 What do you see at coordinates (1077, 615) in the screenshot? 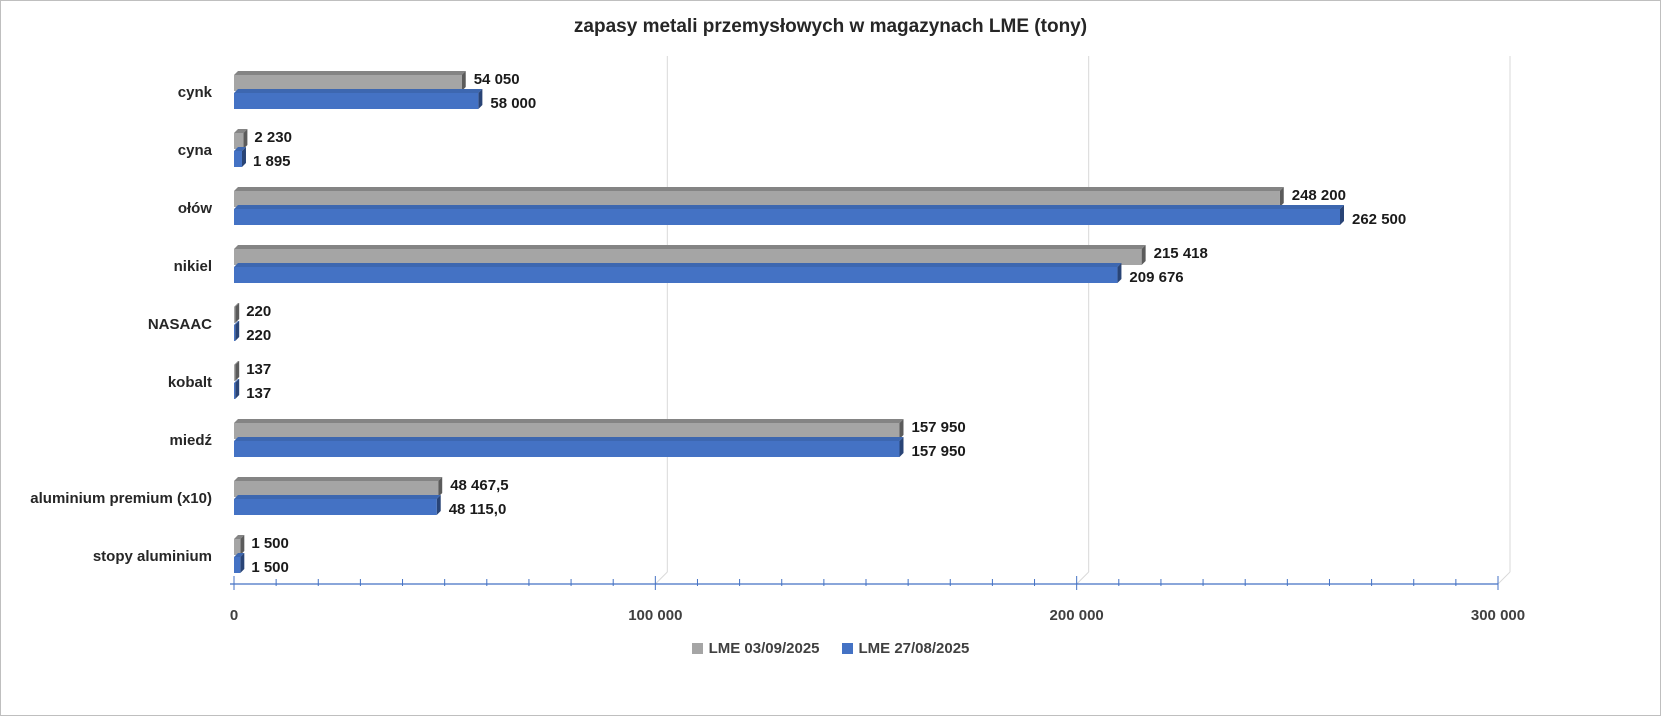
I see `x-tick-label: 200 000` at bounding box center [1077, 615].